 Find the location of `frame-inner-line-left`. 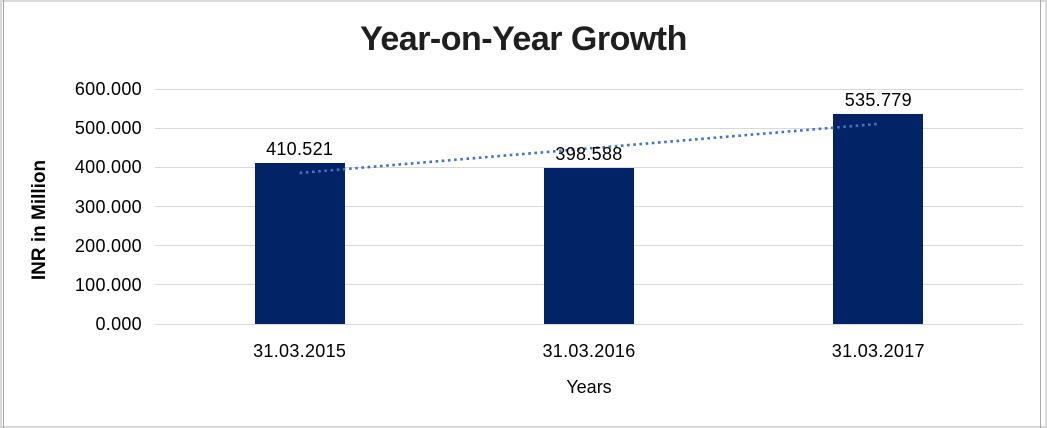

frame-inner-line-left is located at coordinates (3, 214).